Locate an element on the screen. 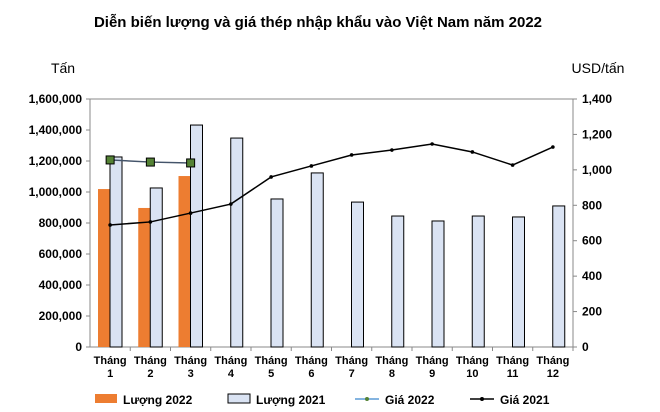 The width and height of the screenshot is (660, 412). right-axis-label: USD/tấn is located at coordinates (598, 68).